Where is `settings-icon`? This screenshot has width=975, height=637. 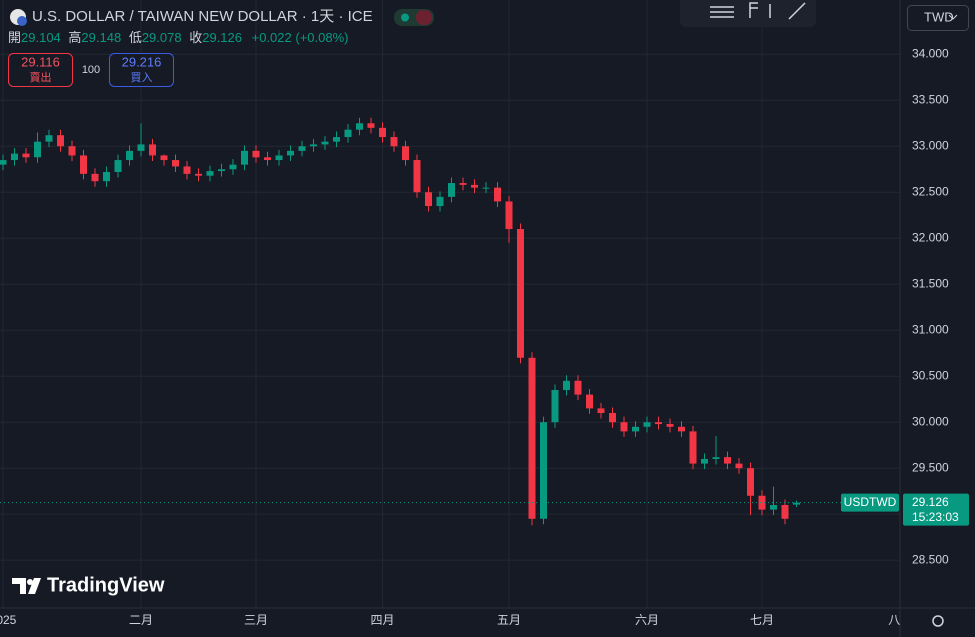 settings-icon is located at coordinates (938, 621).